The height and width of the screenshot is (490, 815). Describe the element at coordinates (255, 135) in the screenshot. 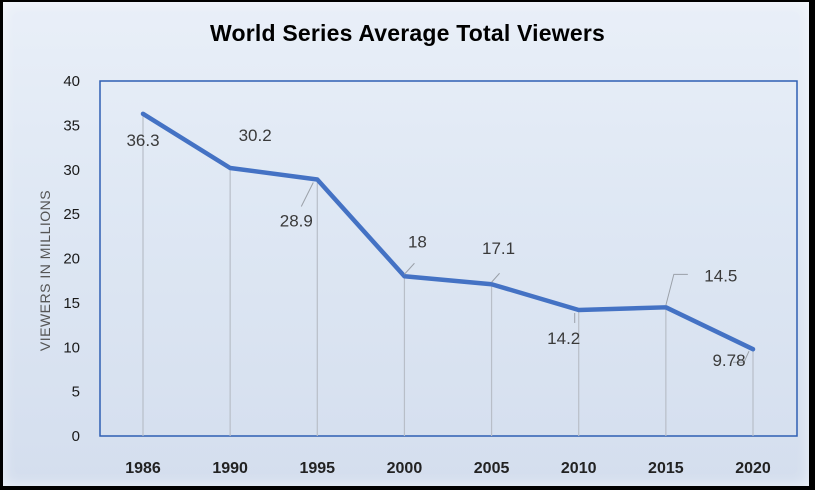

I see `data-label: 30.2` at that location.